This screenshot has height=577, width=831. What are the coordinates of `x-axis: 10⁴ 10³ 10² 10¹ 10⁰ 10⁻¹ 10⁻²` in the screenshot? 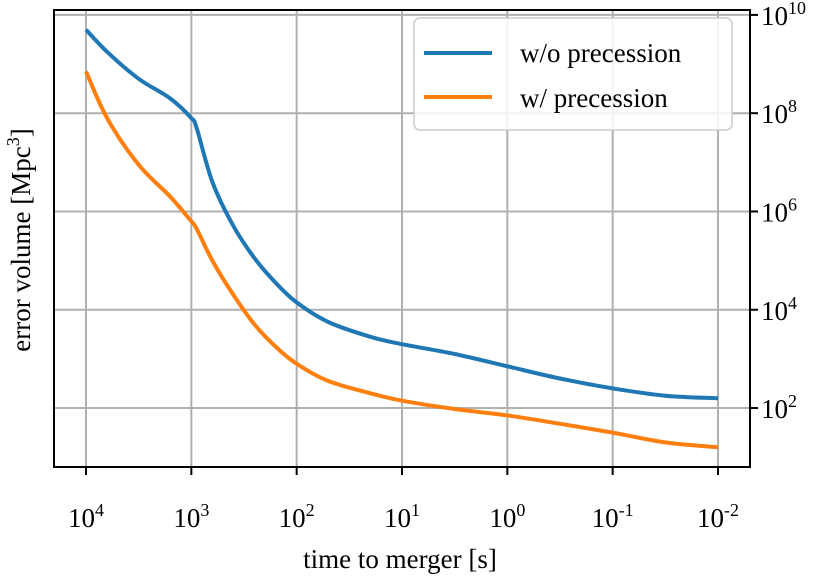 It's located at (403, 500).